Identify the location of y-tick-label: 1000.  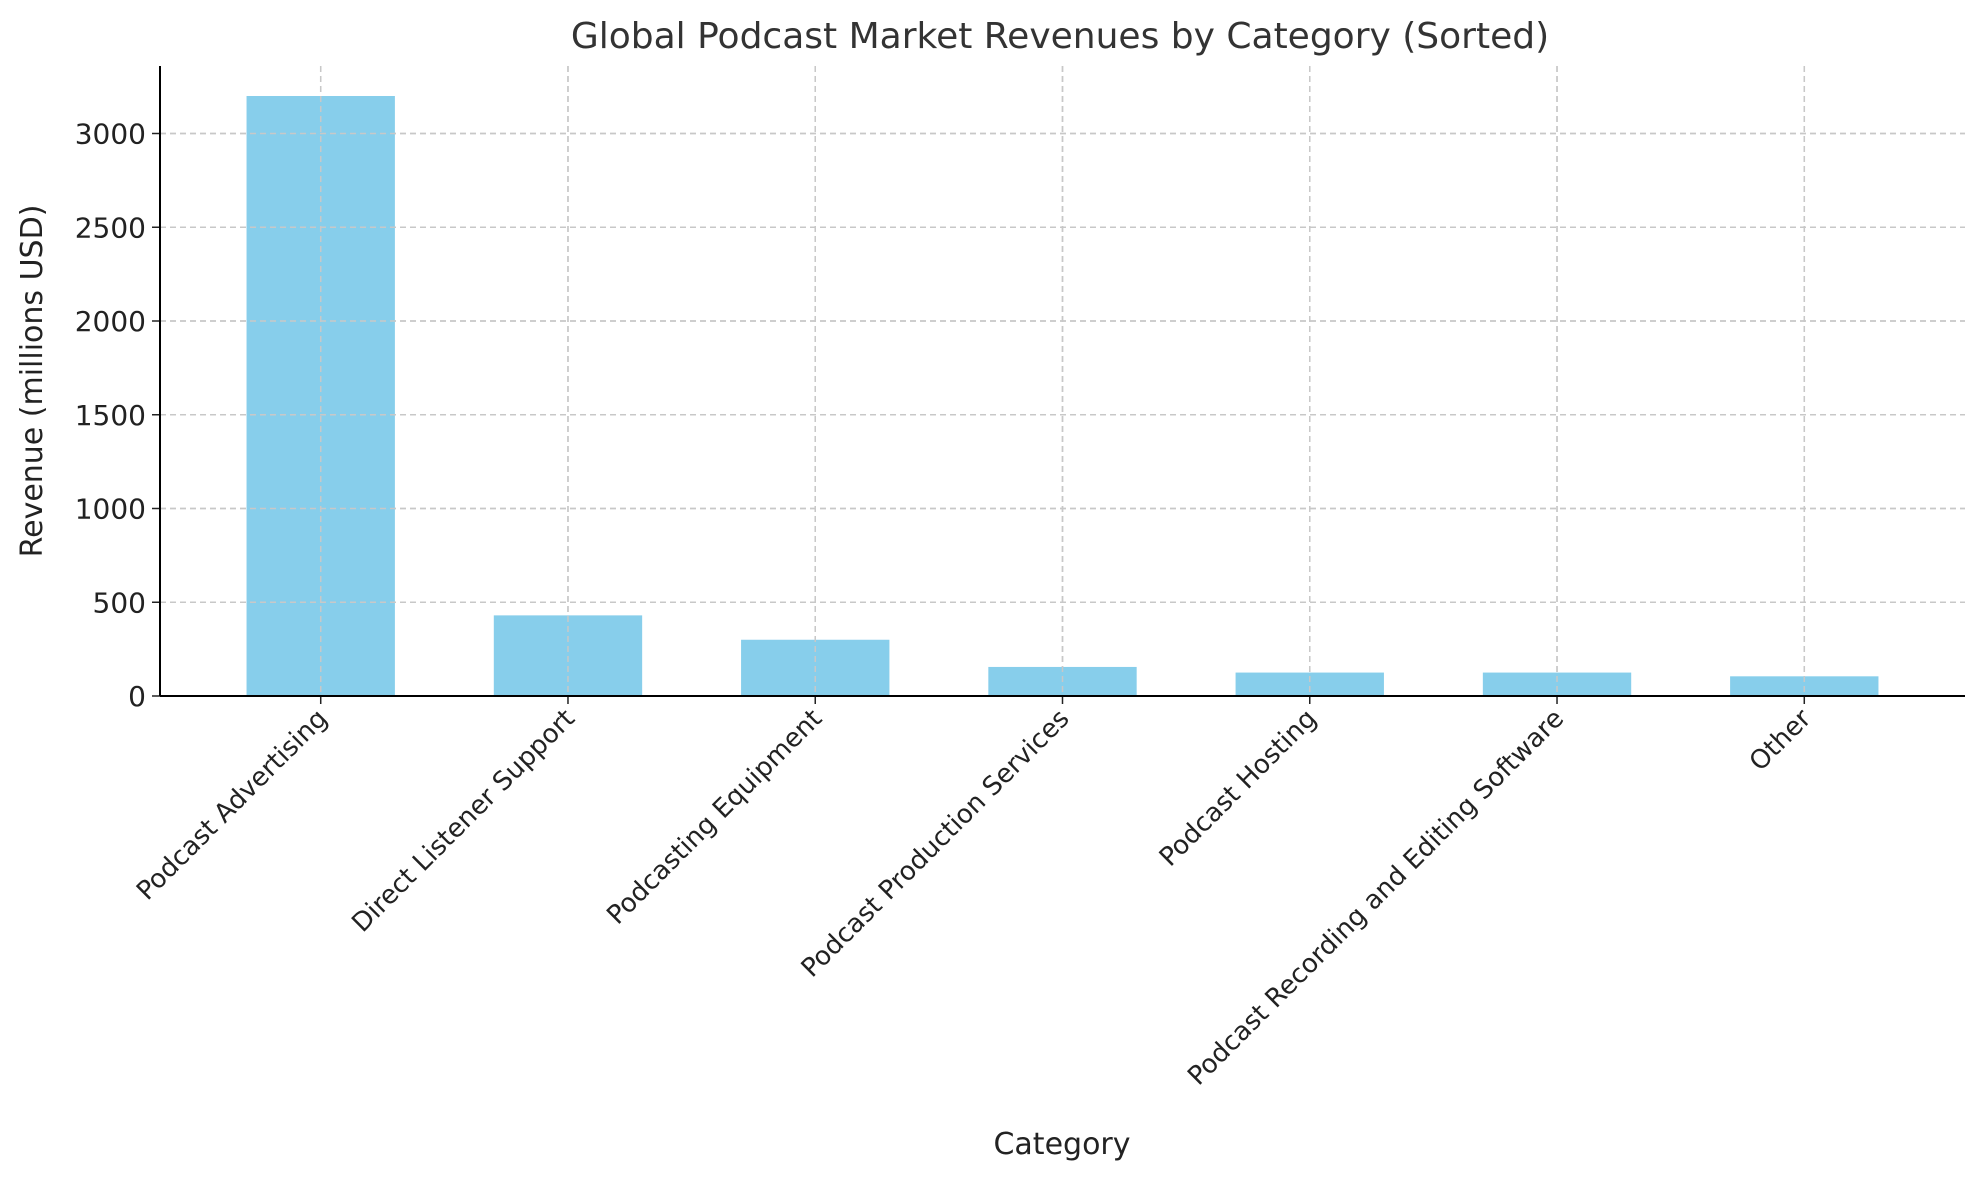
(110, 509).